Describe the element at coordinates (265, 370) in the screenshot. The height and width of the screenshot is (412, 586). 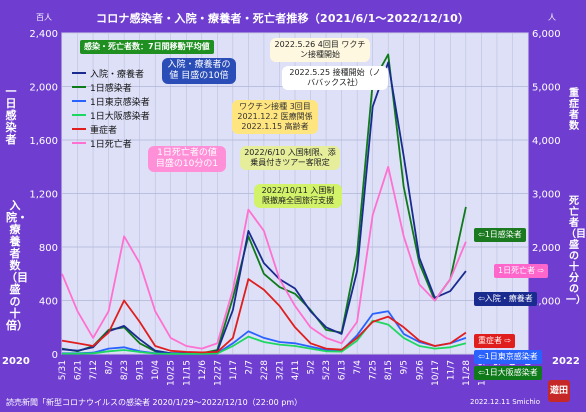
I see `x-tick-label: 2/28` at that location.